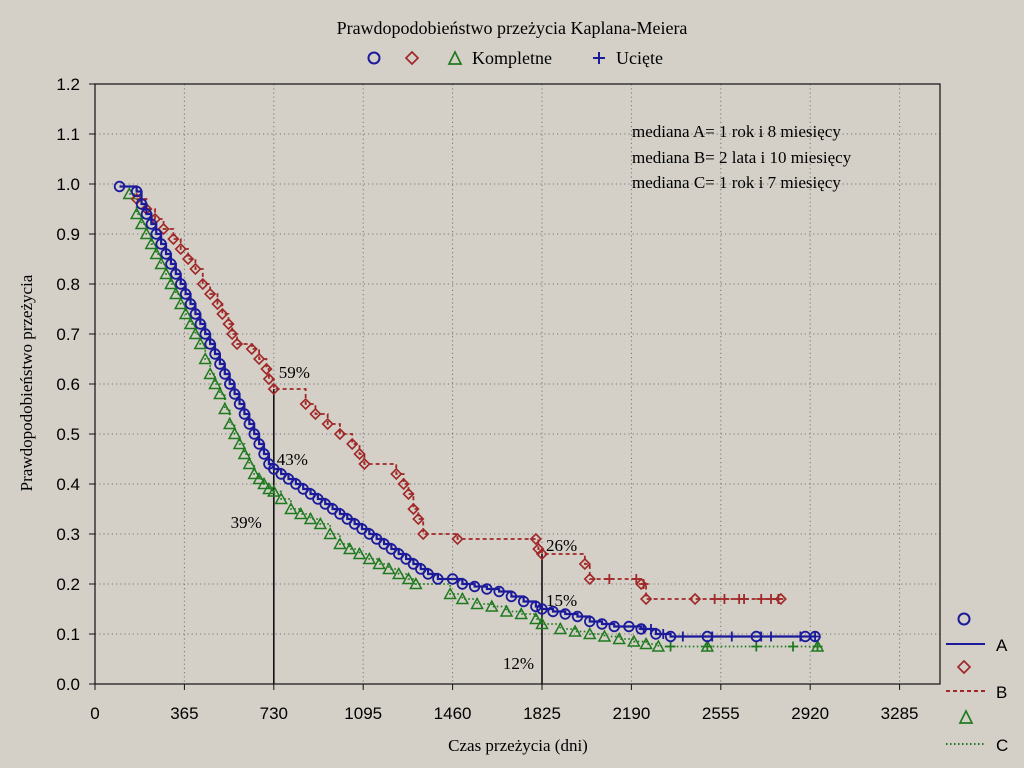 The image size is (1024, 768). I want to click on x-tick-label: 365, so click(184, 713).